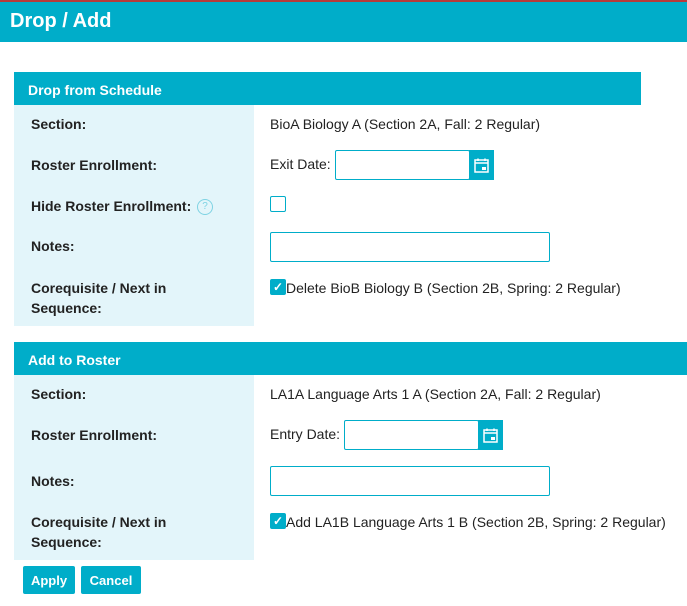  What do you see at coordinates (300, 164) in the screenshot?
I see `exit-date-label: Exit Date:` at bounding box center [300, 164].